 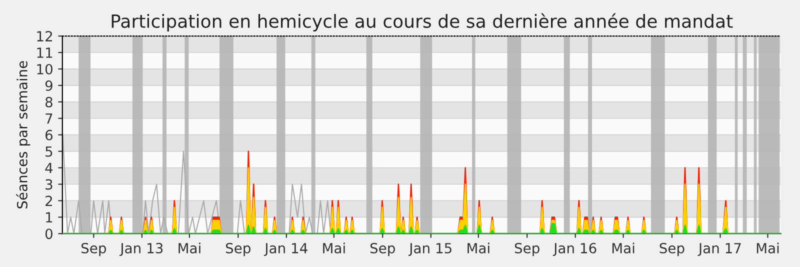 What do you see at coordinates (141, 249) in the screenshot?
I see `x-tick-label: Jan 13` at bounding box center [141, 249].